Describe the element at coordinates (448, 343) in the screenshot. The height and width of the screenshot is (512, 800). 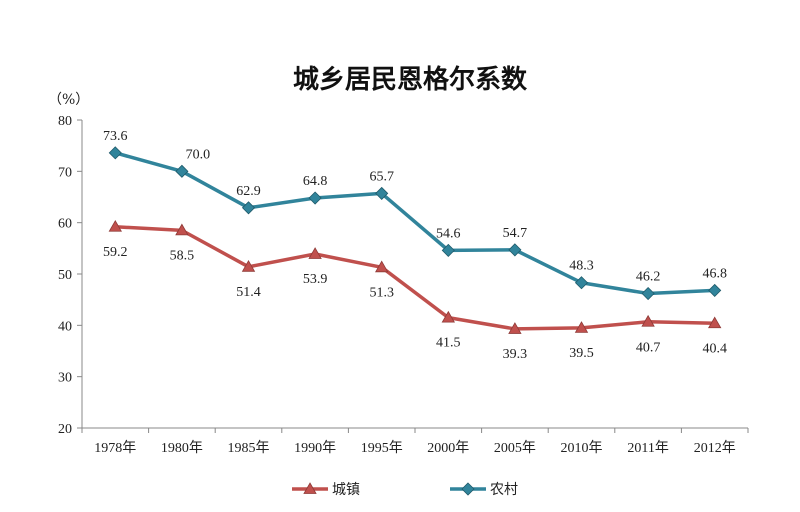
I see `data-label: 41.5` at that location.